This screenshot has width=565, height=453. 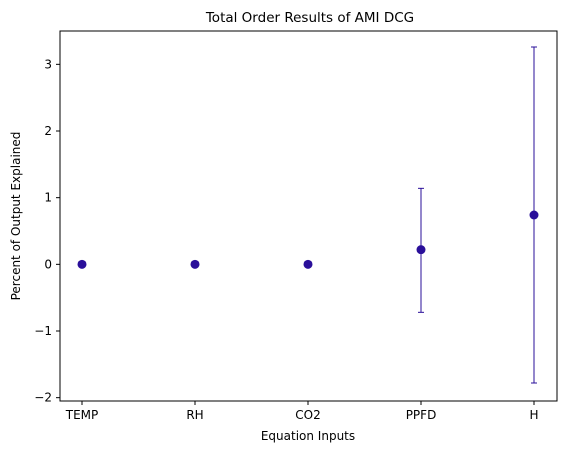 I want to click on y-tick-label: 2, so click(x=48, y=131).